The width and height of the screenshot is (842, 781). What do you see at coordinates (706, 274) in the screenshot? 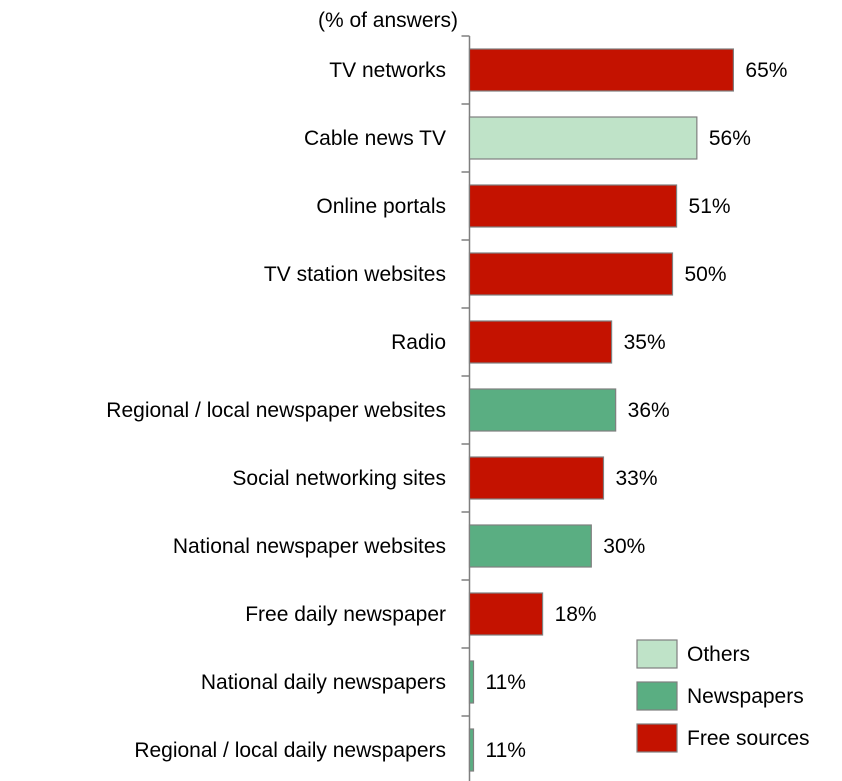
I see `value-label: 50%` at bounding box center [706, 274].